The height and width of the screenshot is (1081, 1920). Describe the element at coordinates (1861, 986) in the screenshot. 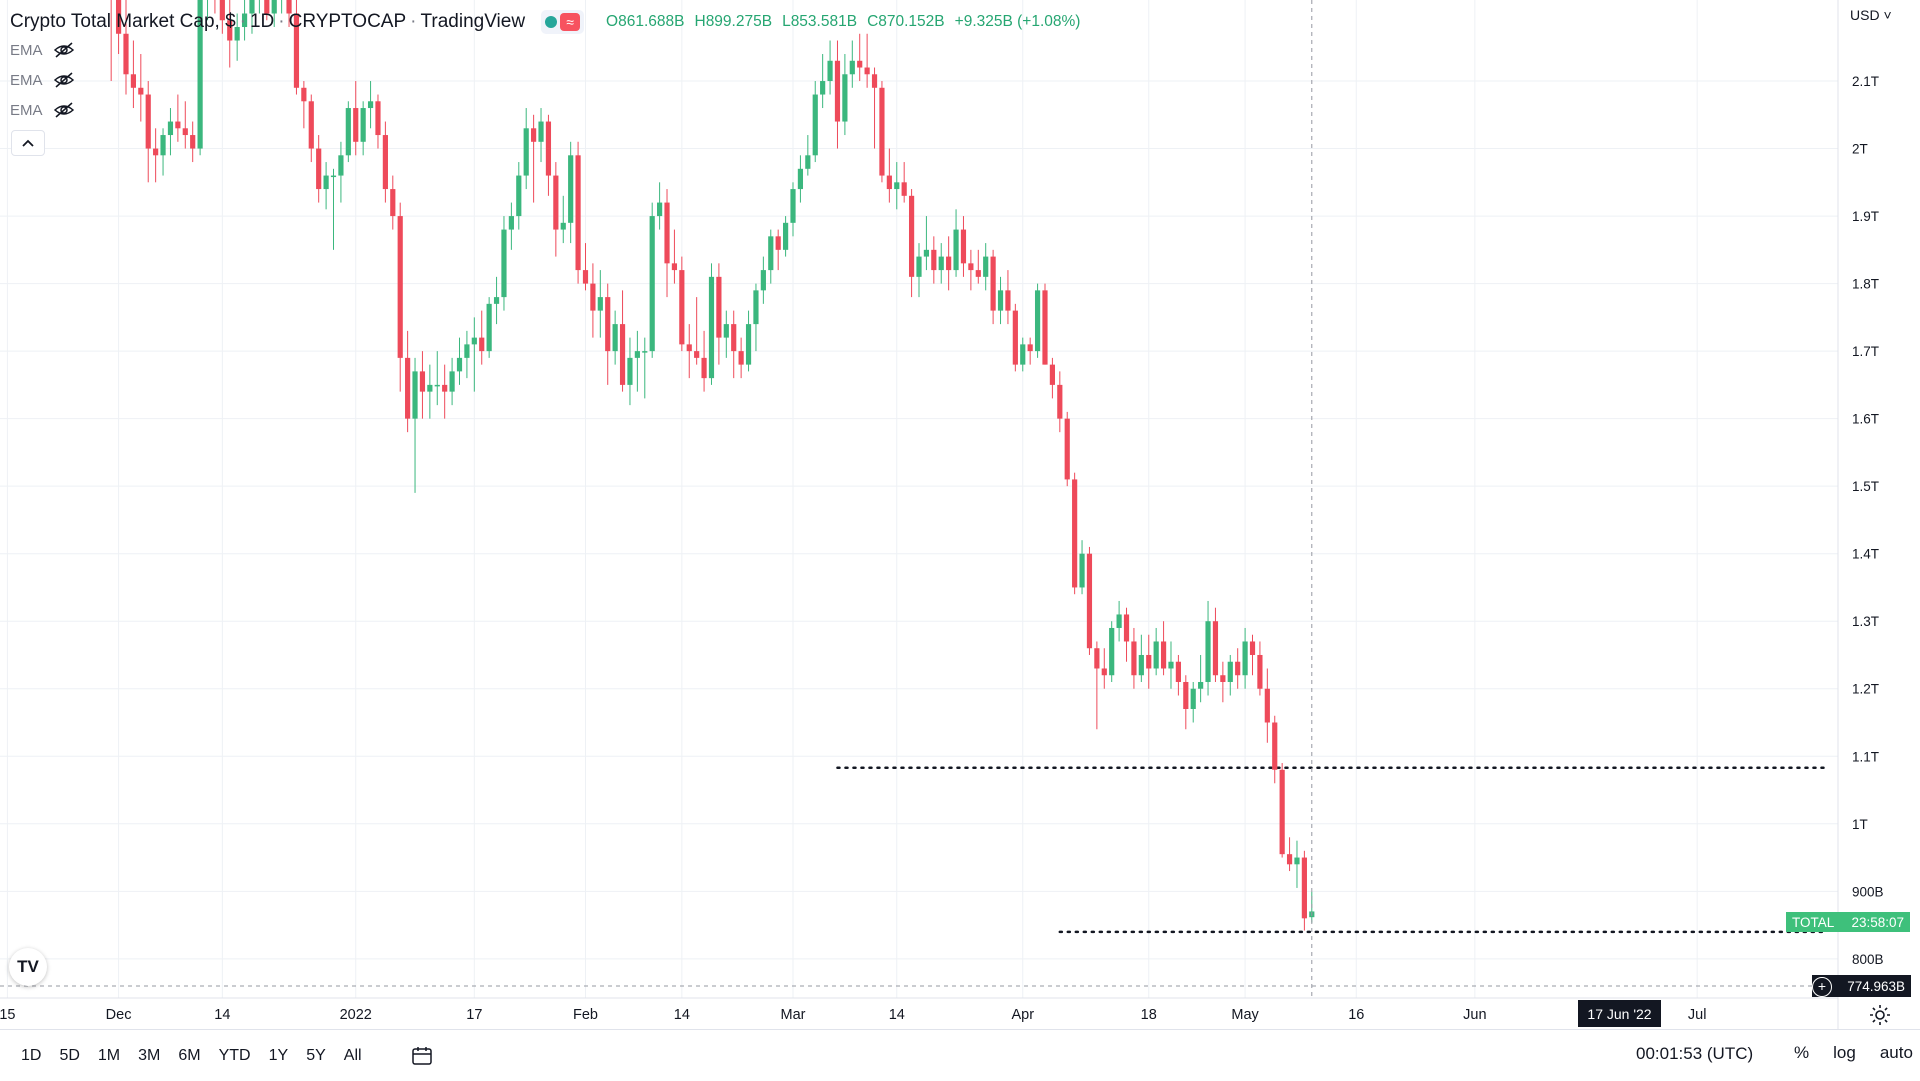

I see `crosshair-price-tag: 774.963B` at that location.